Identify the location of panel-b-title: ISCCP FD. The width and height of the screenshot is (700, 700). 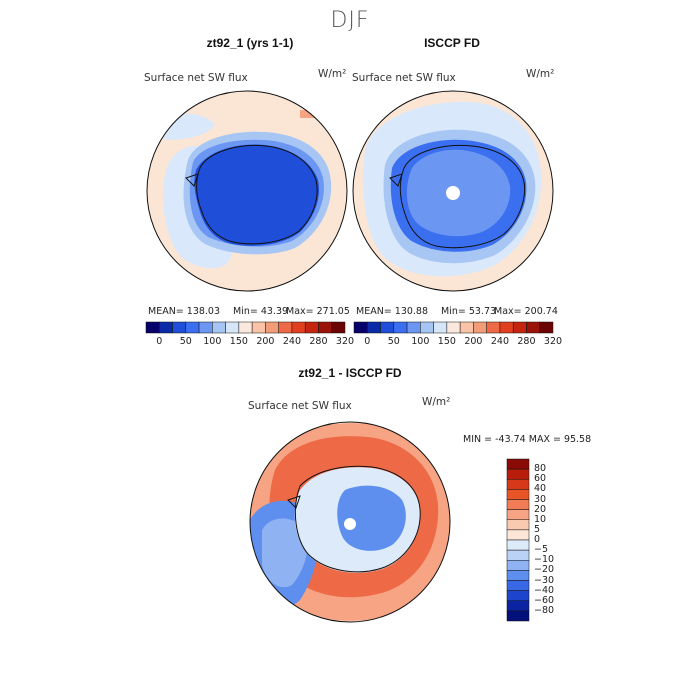
(452, 43).